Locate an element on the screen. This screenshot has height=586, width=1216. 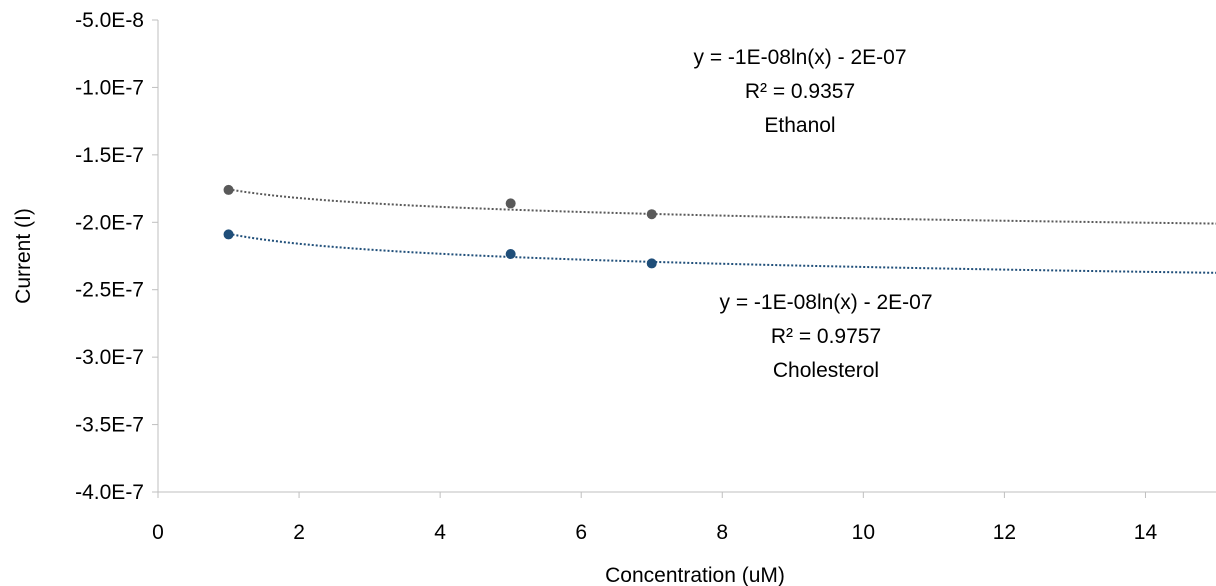
y-tick-label: -5.0E-8 is located at coordinates (109, 20).